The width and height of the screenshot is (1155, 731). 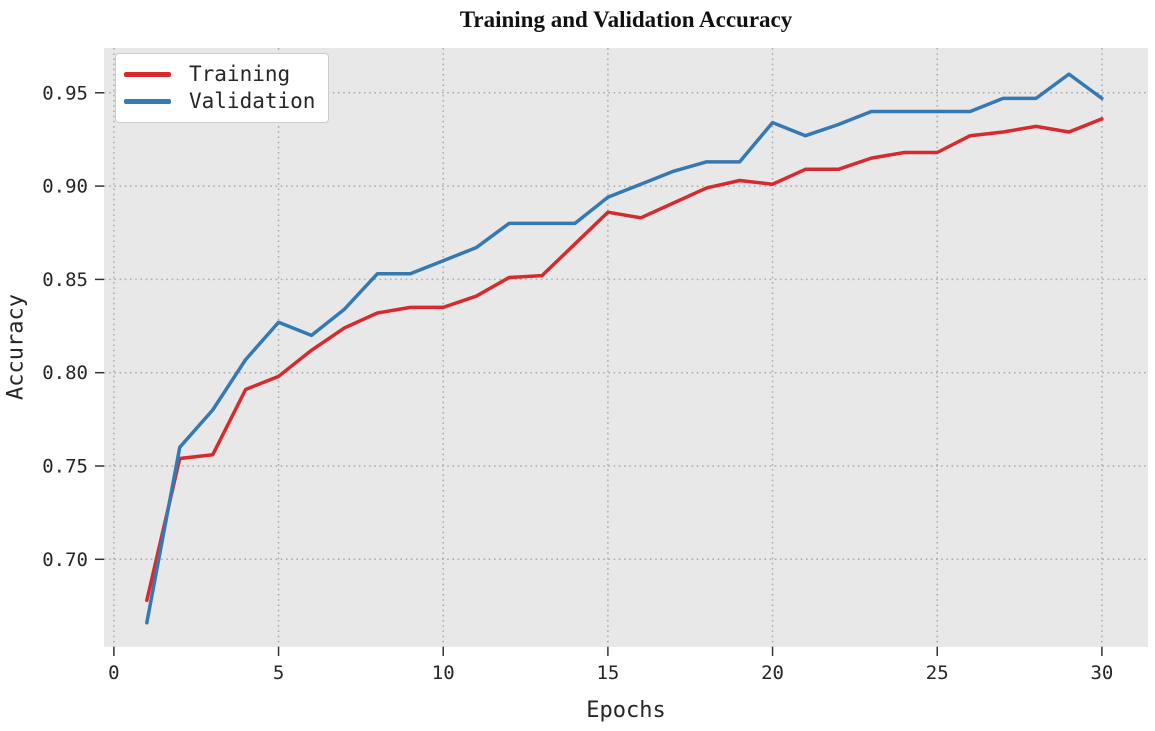 What do you see at coordinates (443, 673) in the screenshot?
I see `x-tick-label: 10` at bounding box center [443, 673].